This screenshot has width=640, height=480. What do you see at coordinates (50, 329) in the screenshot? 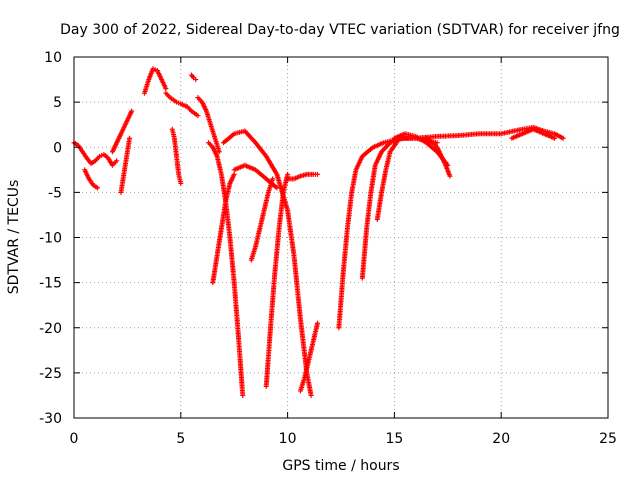
I see `y-tick-label: -20` at bounding box center [50, 329].